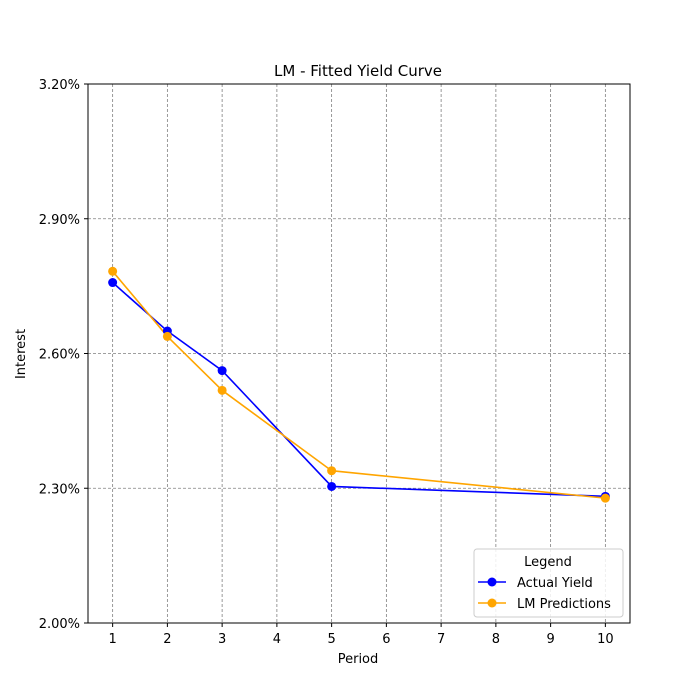  Describe the element at coordinates (605, 639) in the screenshot. I see `x-tick-label: 10` at that location.